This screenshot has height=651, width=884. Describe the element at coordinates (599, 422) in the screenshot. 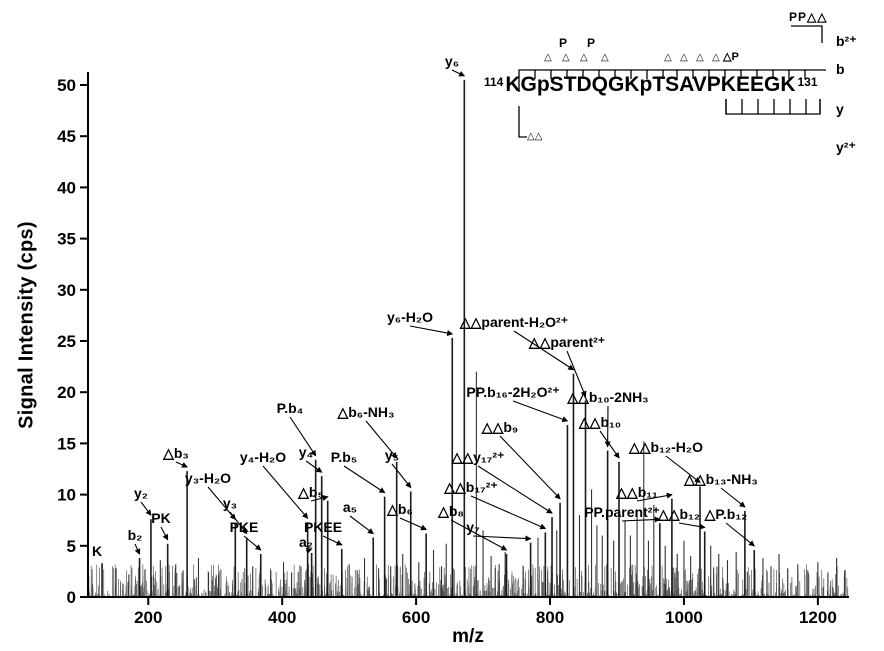

I see `peak-label: △△b₁₀` at that location.